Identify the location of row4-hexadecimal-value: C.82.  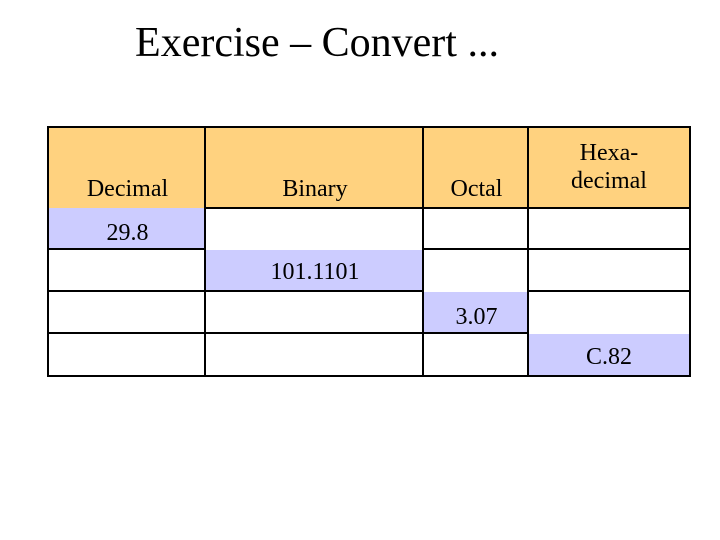
(609, 354).